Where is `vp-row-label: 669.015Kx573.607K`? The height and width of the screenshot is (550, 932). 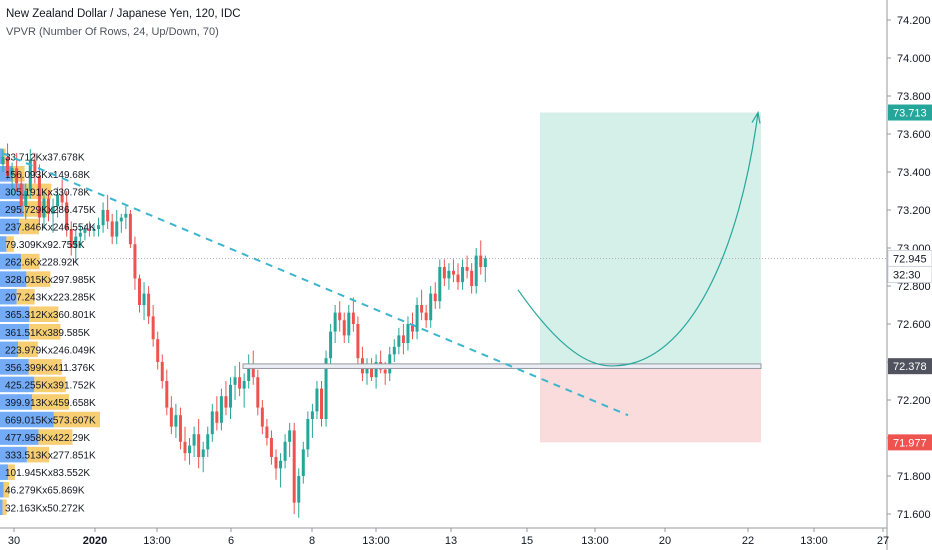
vp-row-label: 669.015Kx573.607K is located at coordinates (50, 421).